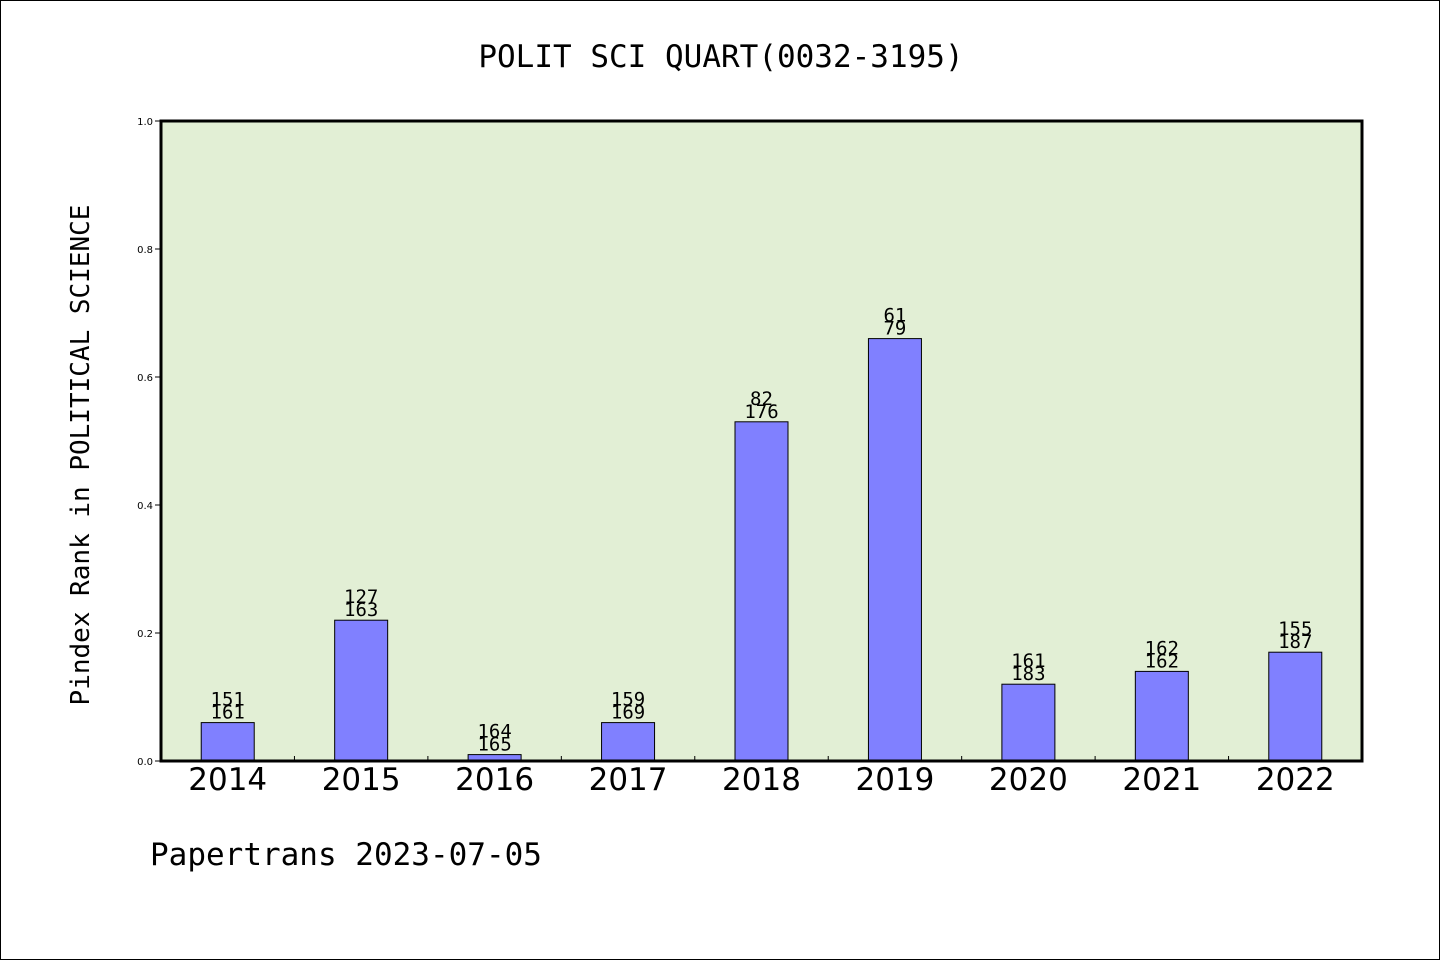 The image size is (1440, 961). Describe the element at coordinates (628, 700) in the screenshot. I see `data-label-top: 159` at that location.